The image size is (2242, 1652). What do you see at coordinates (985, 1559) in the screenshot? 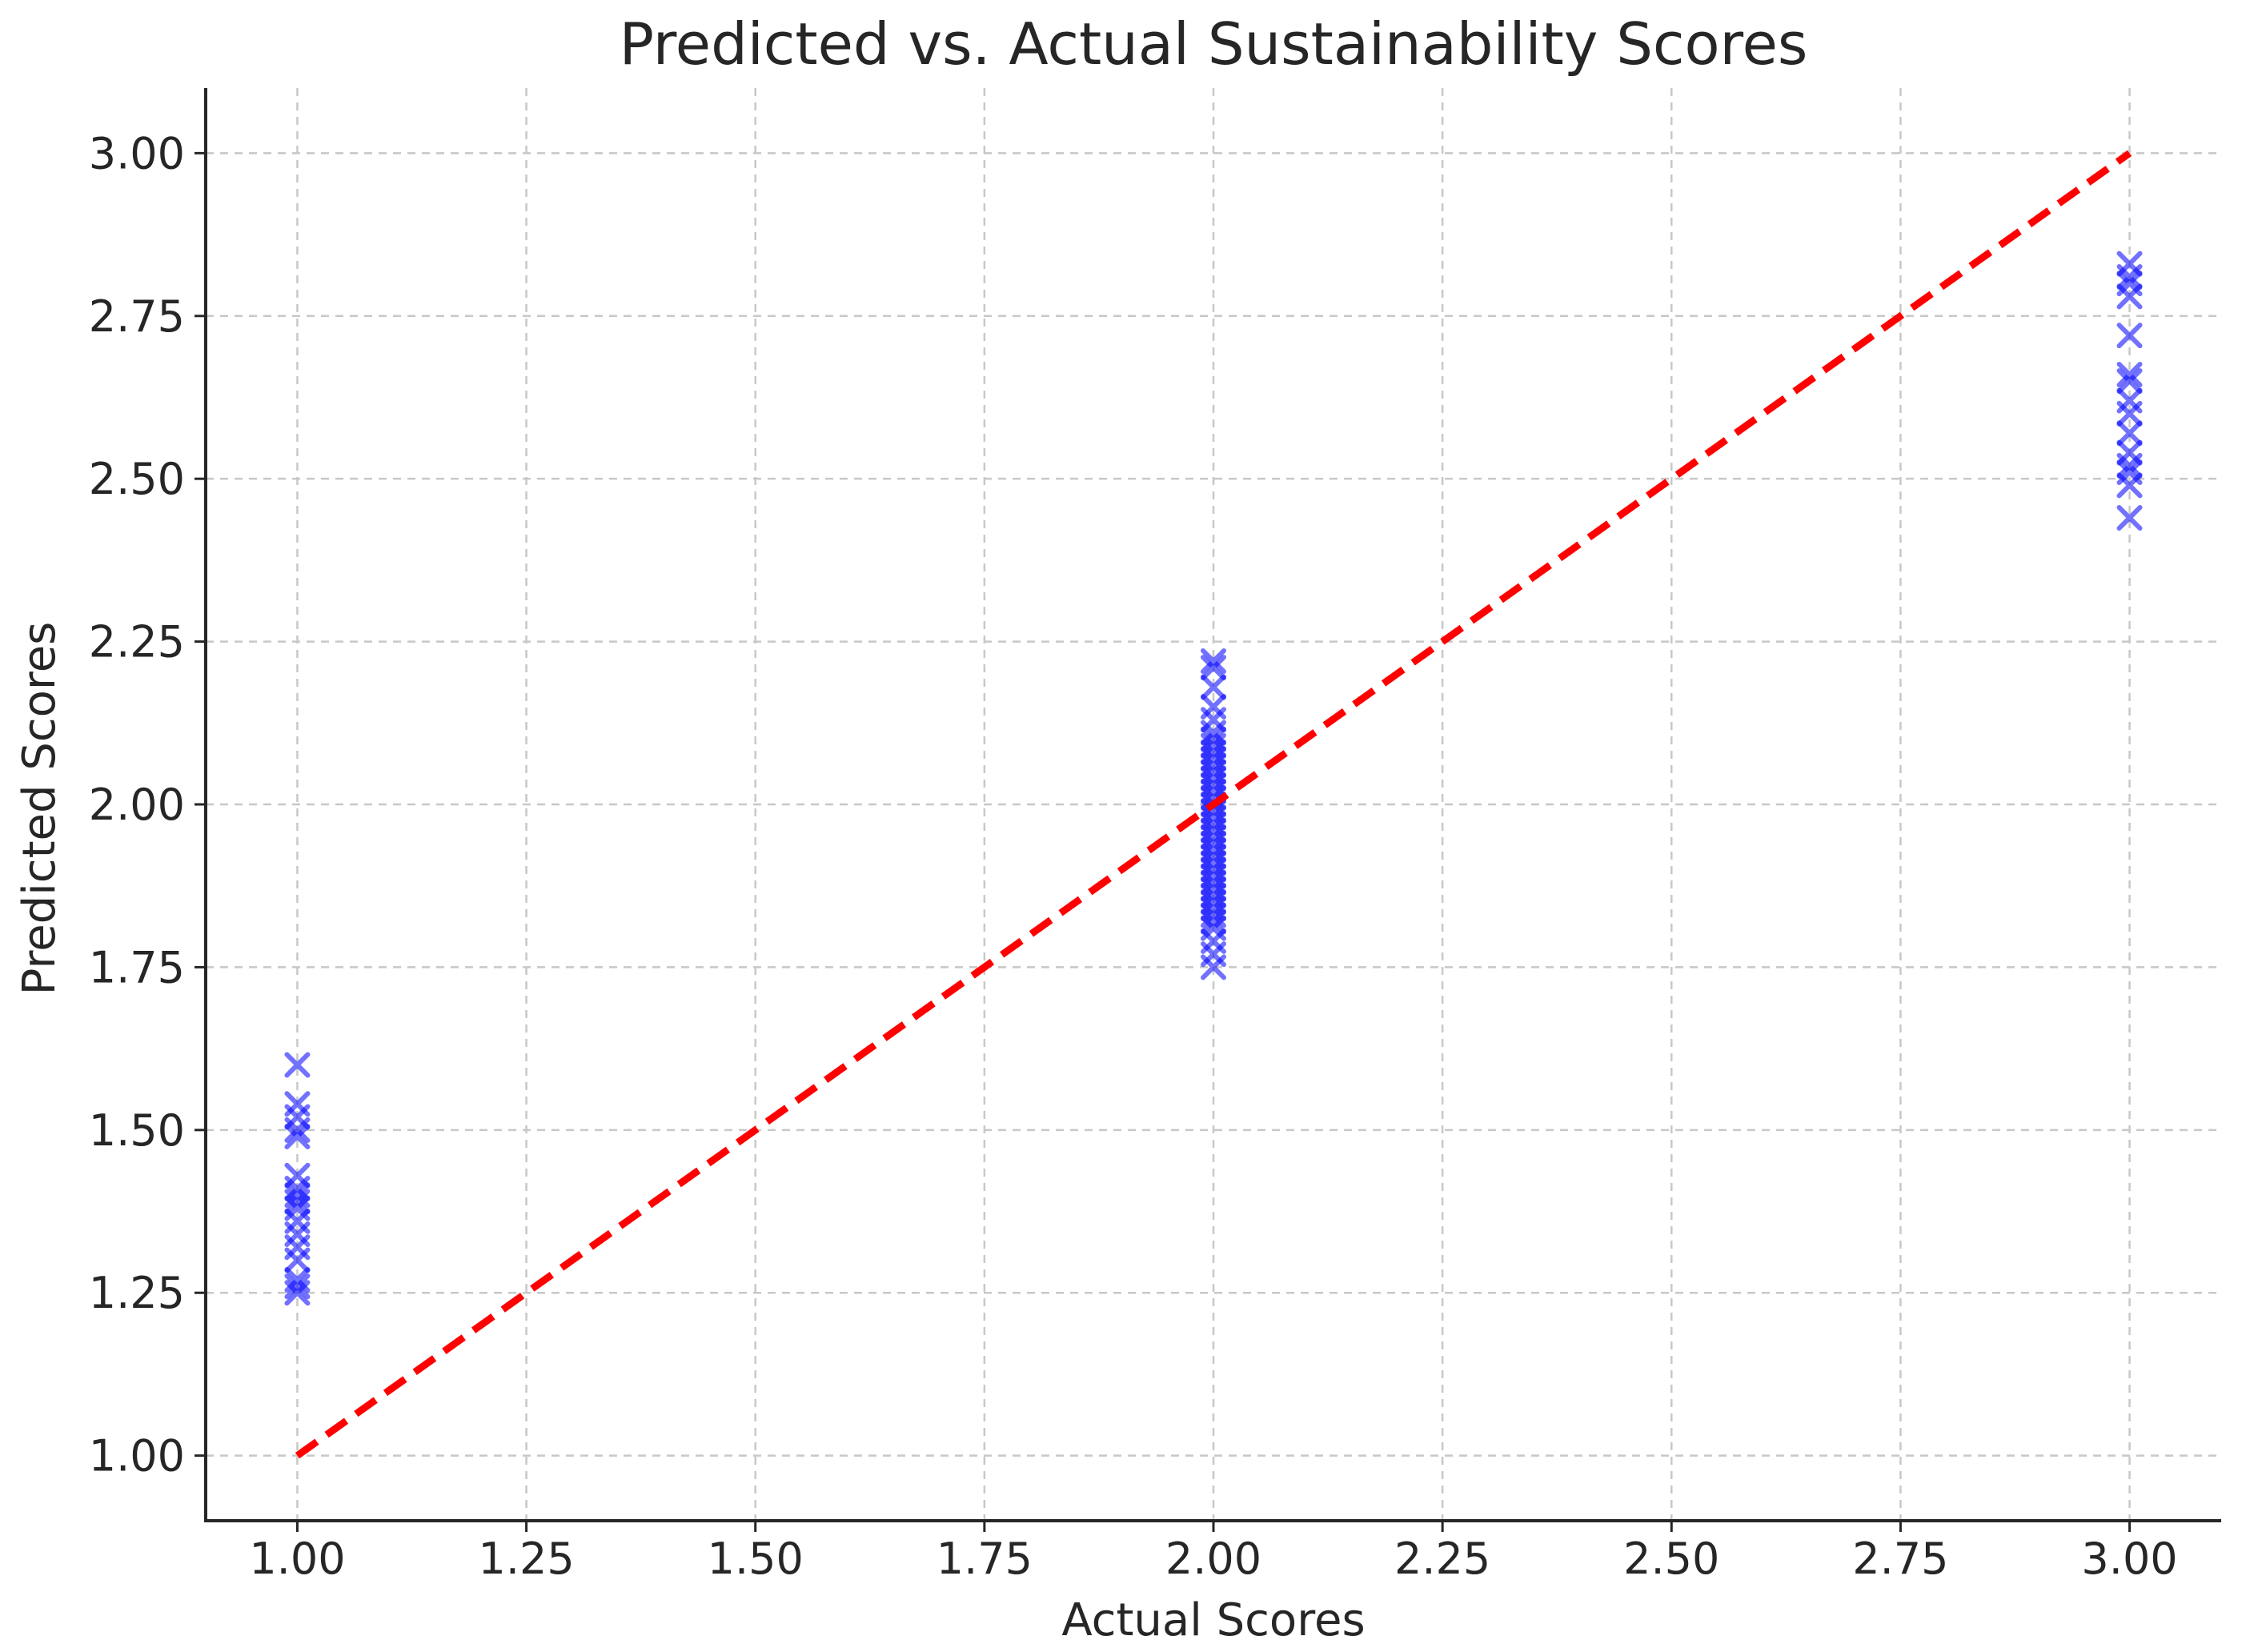
I see `x-tick-label: 1.75` at bounding box center [985, 1559].